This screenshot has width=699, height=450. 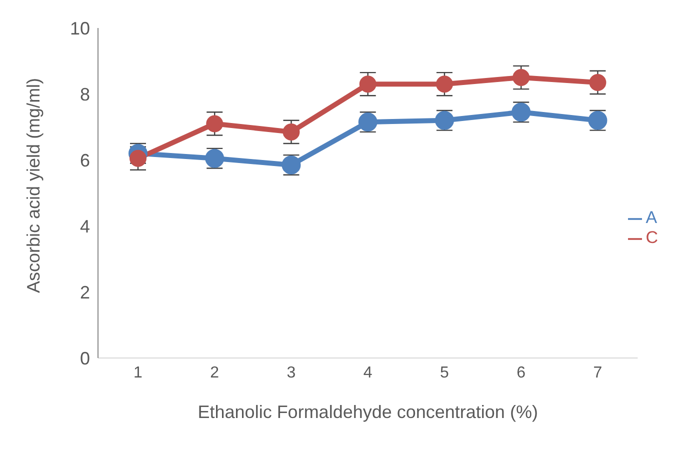 I want to click on x-tick-label: 4, so click(x=367, y=373).